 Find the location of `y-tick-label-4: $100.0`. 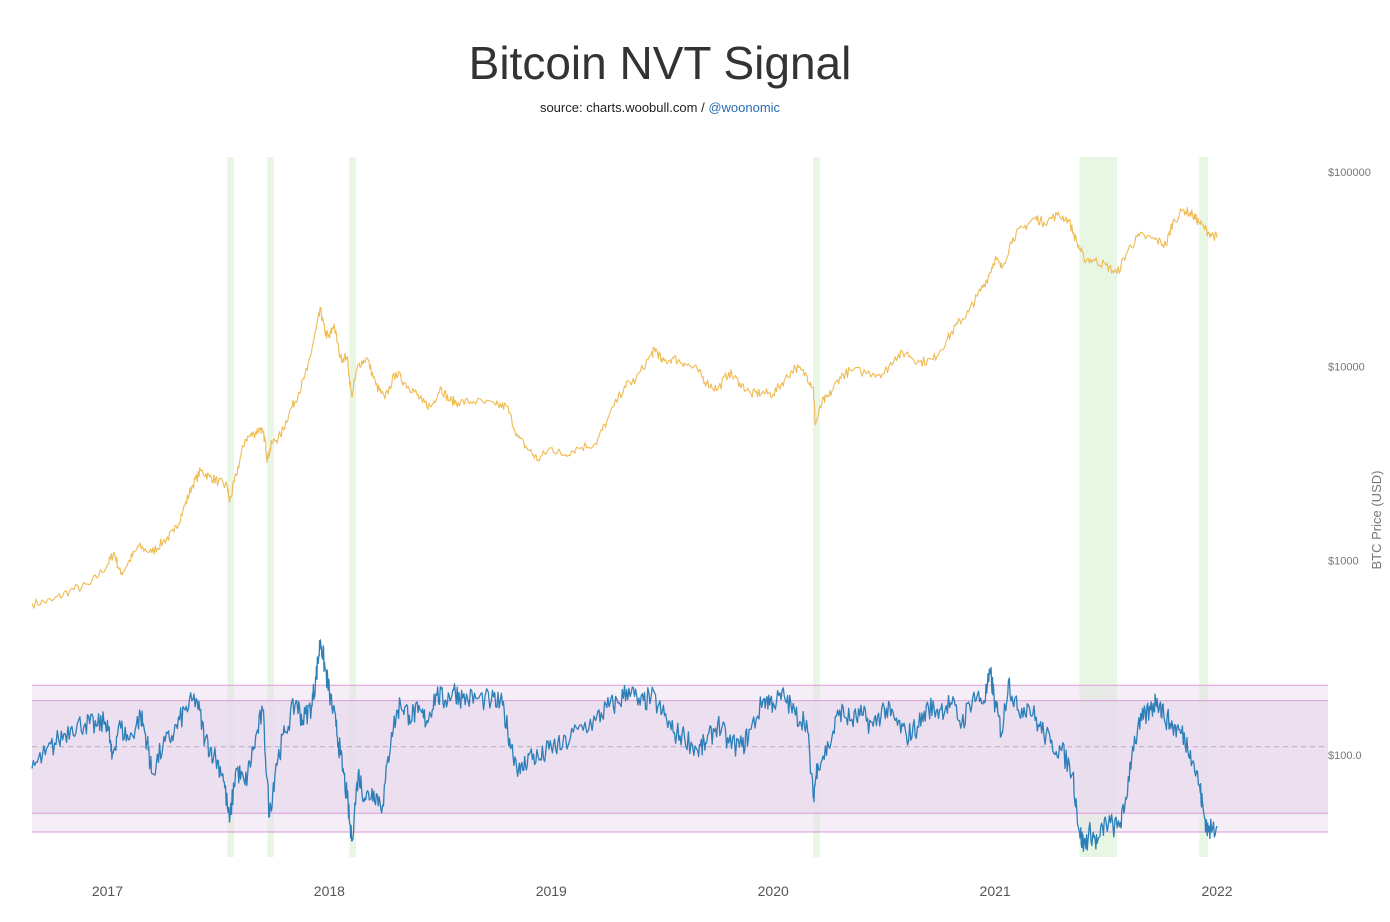

y-tick-label-4: $100.0 is located at coordinates (1345, 756).